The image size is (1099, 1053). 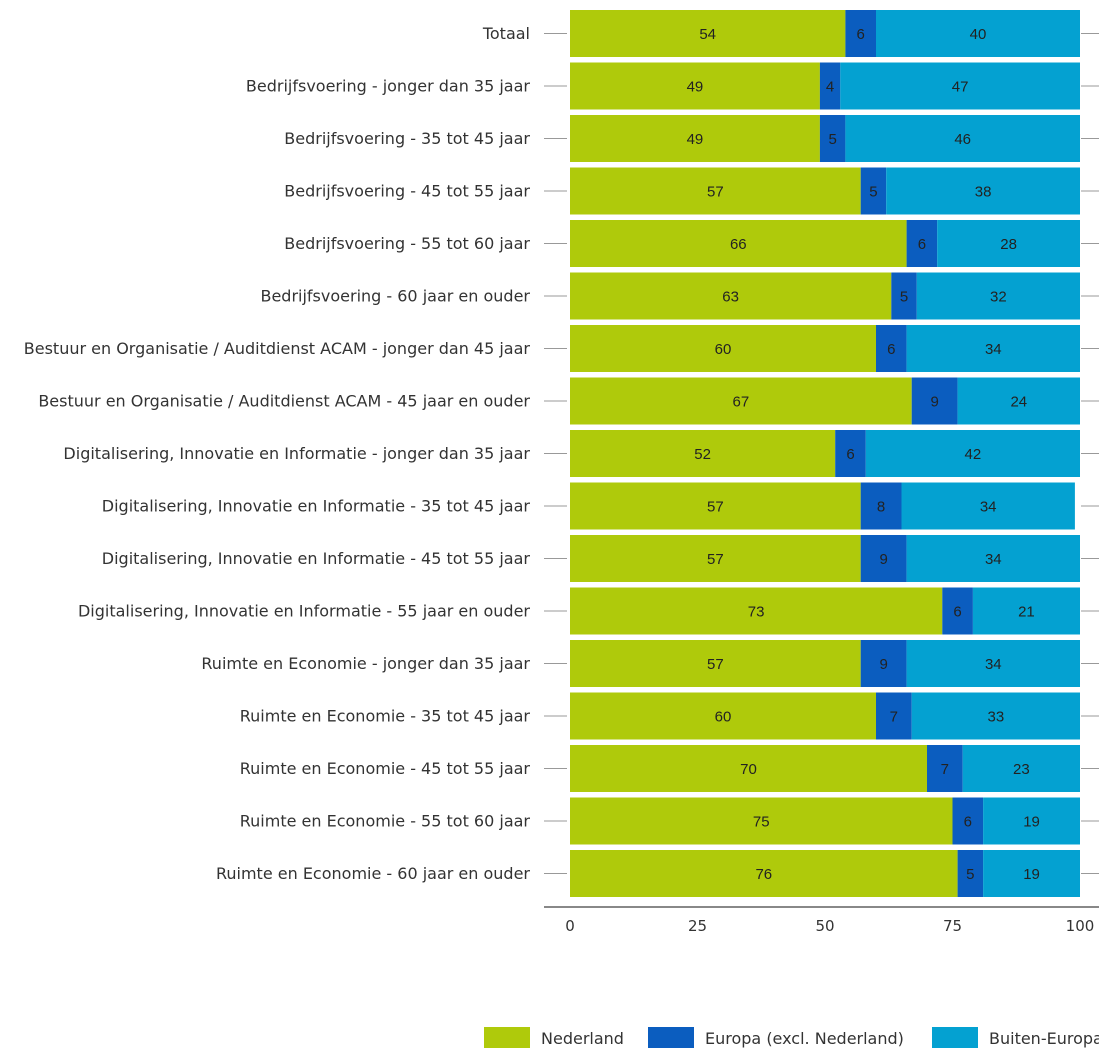 I want to click on data-label: 32, so click(x=998, y=297).